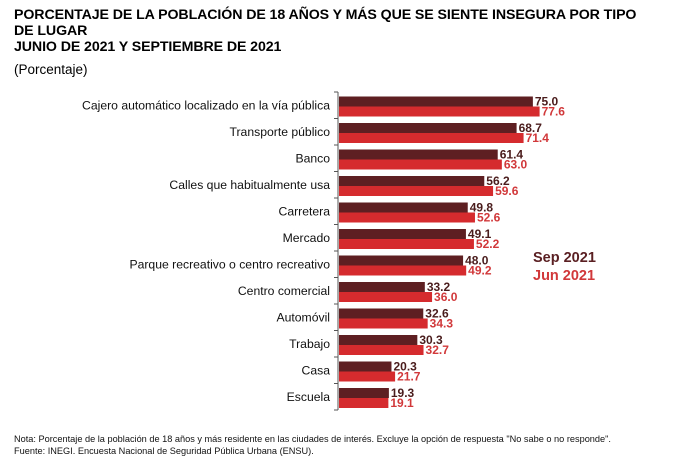  What do you see at coordinates (284, 291) in the screenshot?
I see `category-label: Centro comercial` at bounding box center [284, 291].